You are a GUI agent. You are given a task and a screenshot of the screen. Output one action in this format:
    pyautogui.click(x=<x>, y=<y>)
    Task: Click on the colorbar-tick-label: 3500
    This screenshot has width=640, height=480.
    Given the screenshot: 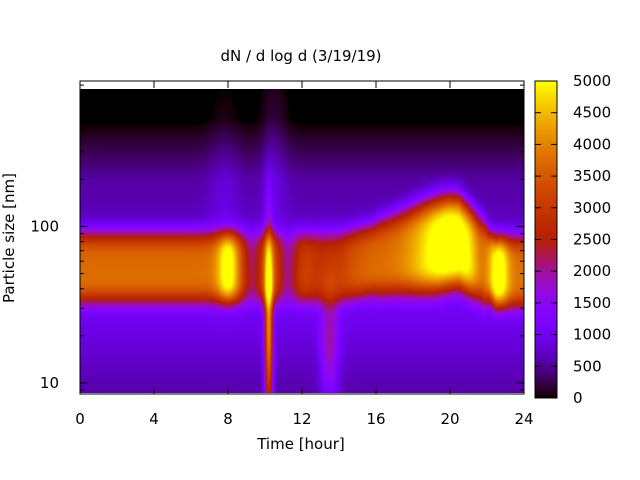 What is the action you would take?
    pyautogui.click(x=592, y=176)
    